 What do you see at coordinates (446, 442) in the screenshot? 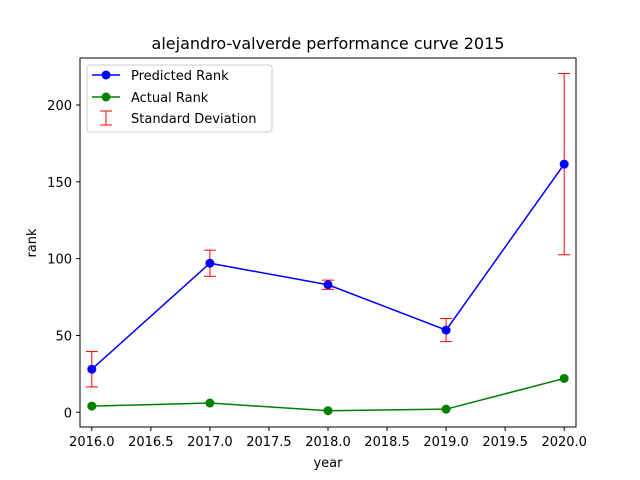
I see `x-tick-label: 2019.0` at bounding box center [446, 442].